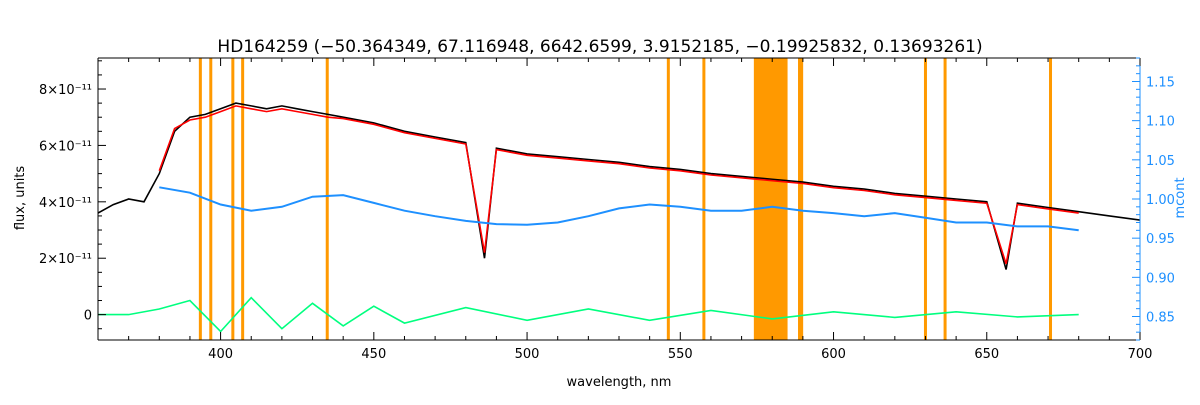 The height and width of the screenshot is (405, 1200). Describe the element at coordinates (588, 314) in the screenshot. I see `residuals-line` at that location.